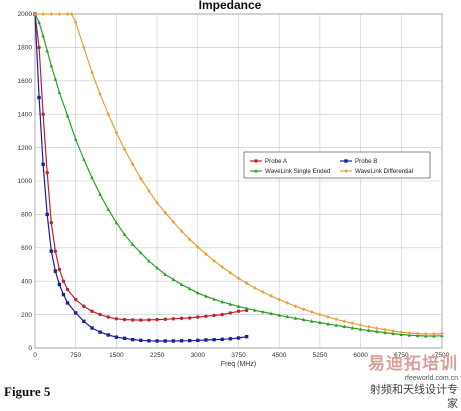 This screenshot has width=461, height=411. I want to click on legend-label: WaveLink Single Ended, so click(298, 171).